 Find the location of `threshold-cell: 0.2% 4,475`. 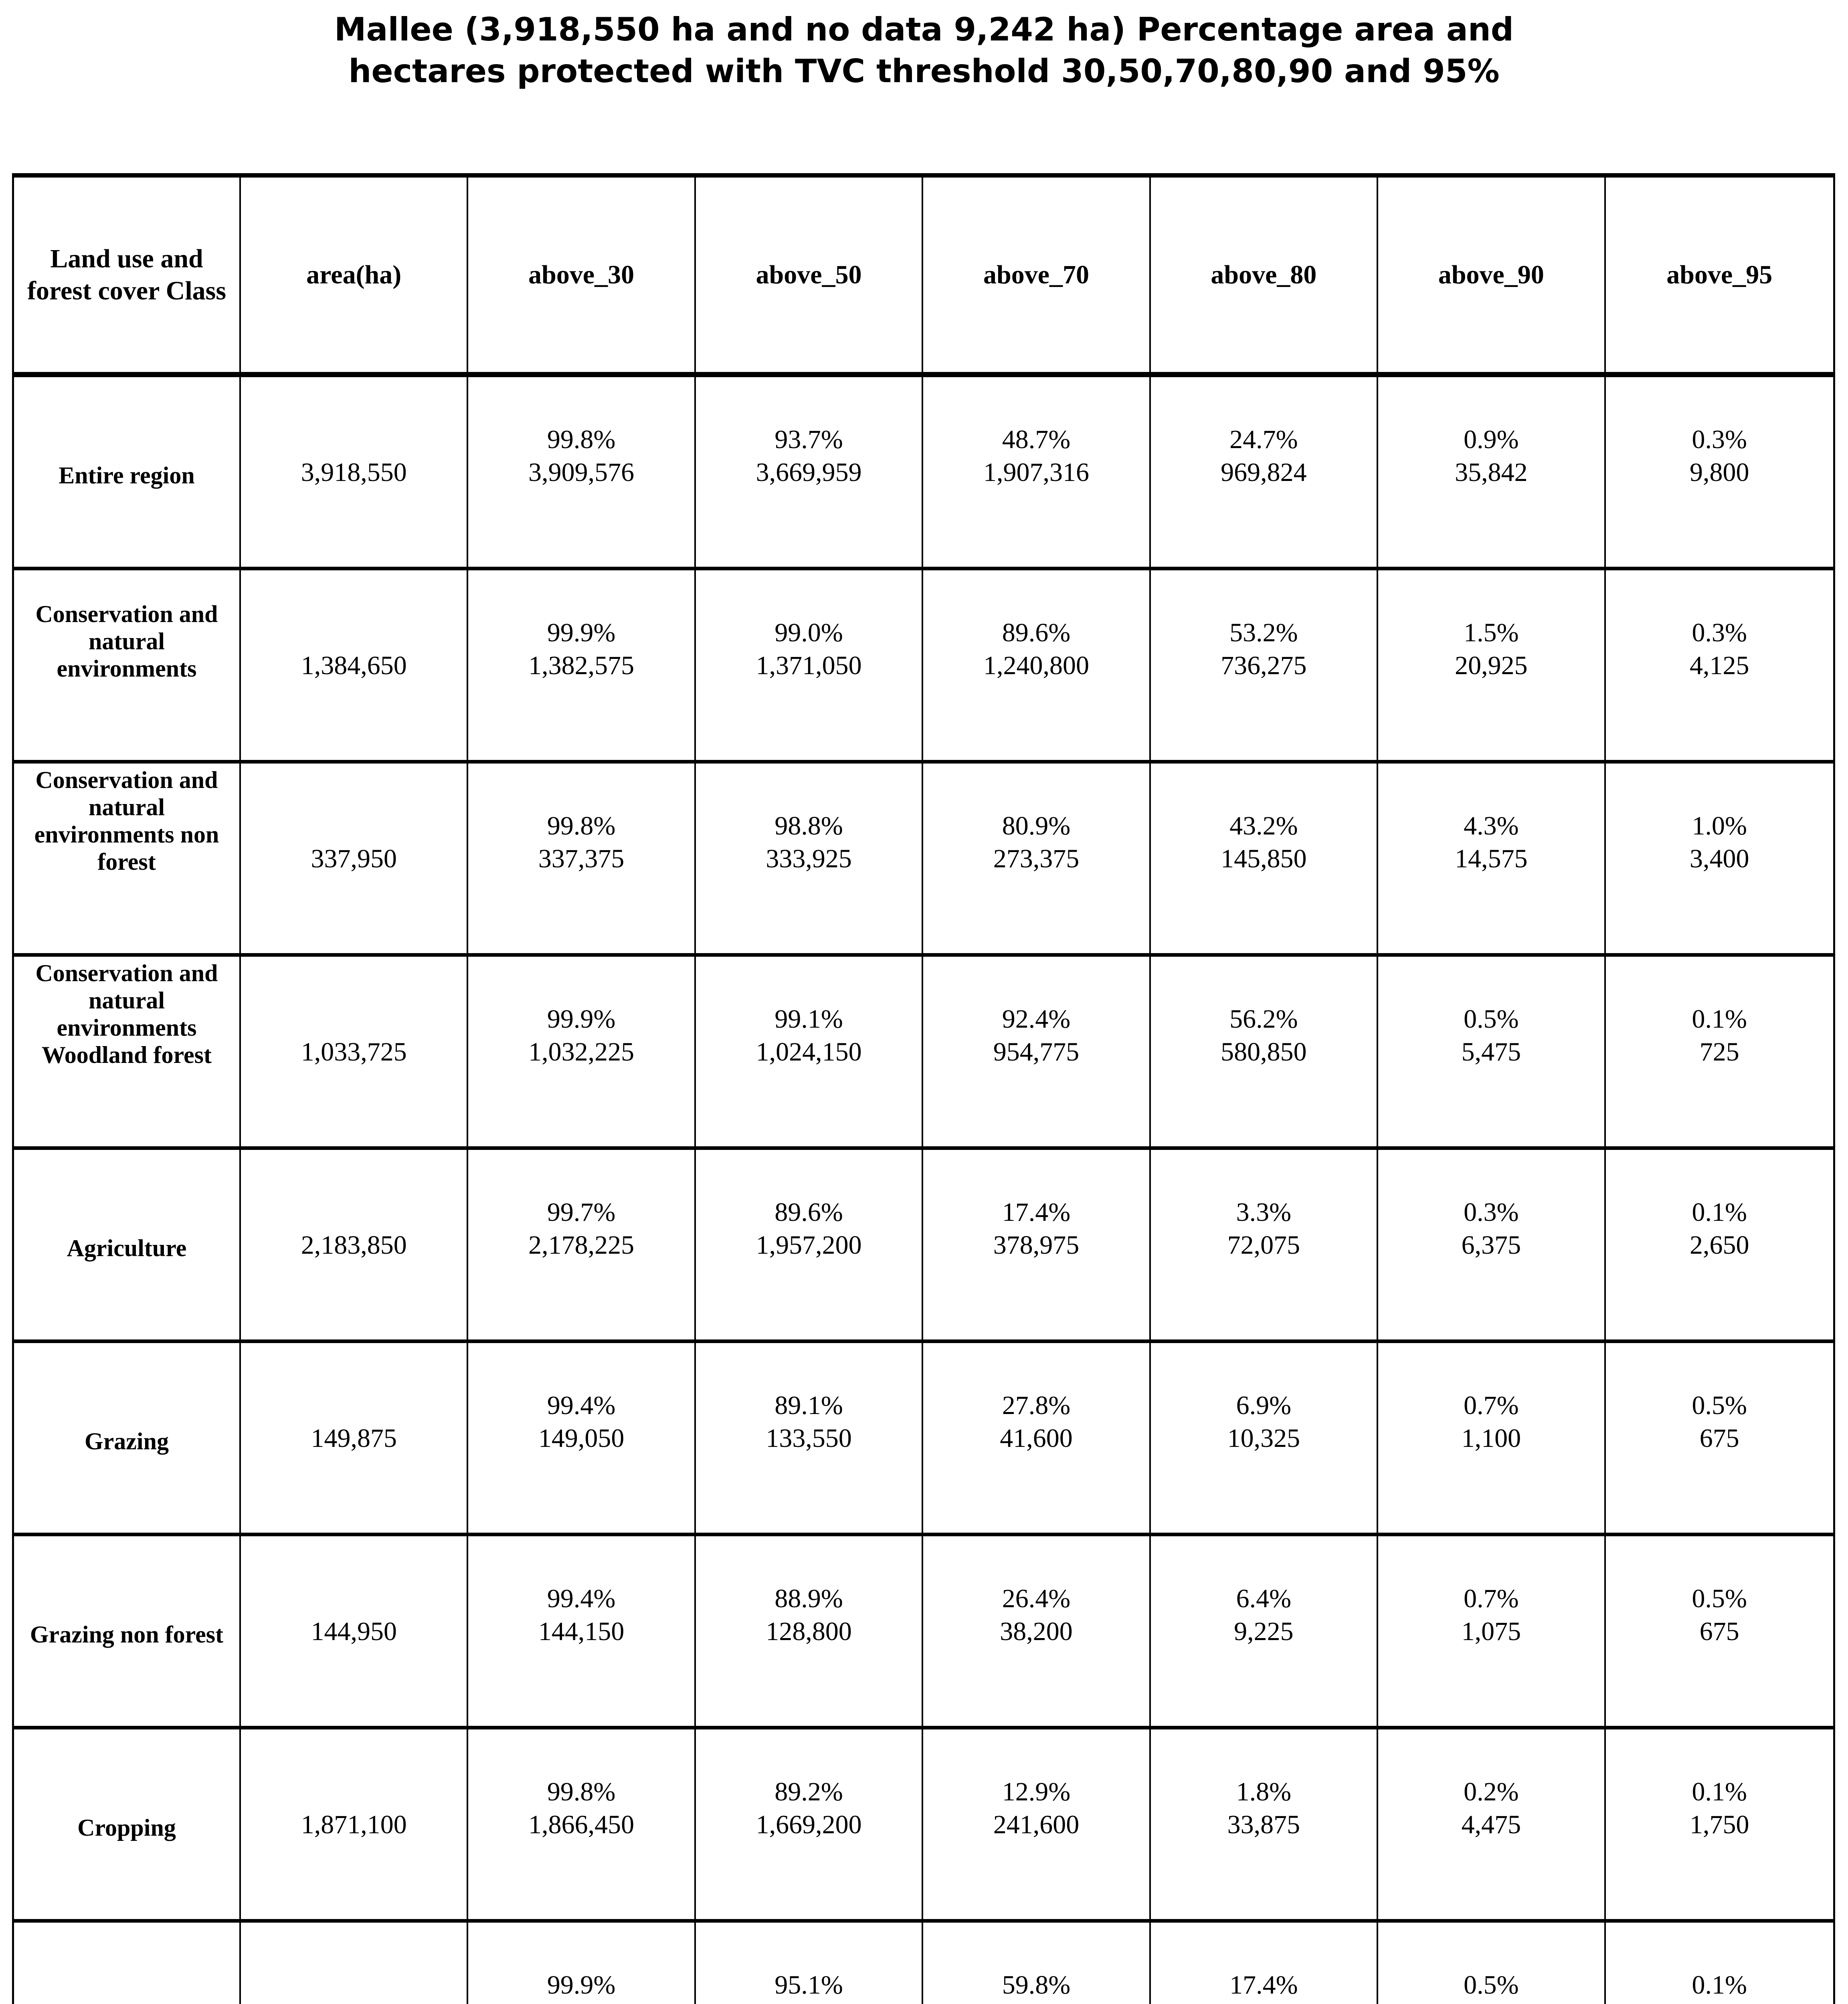

threshold-cell: 0.2% 4,475 is located at coordinates (1492, 1826).